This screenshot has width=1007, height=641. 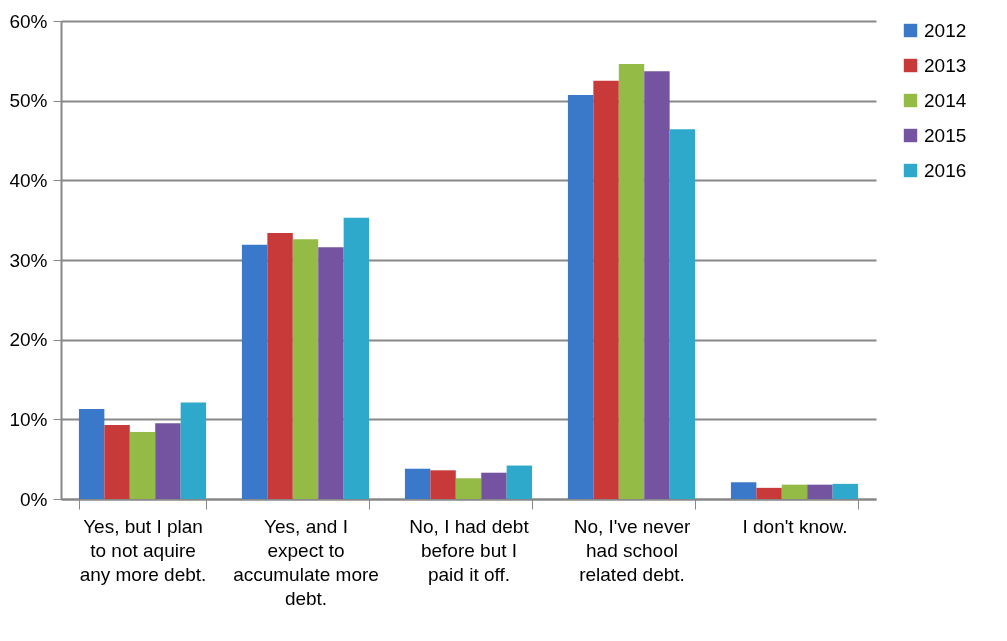 What do you see at coordinates (28, 340) in the screenshot?
I see `y-tick-label: 20%` at bounding box center [28, 340].